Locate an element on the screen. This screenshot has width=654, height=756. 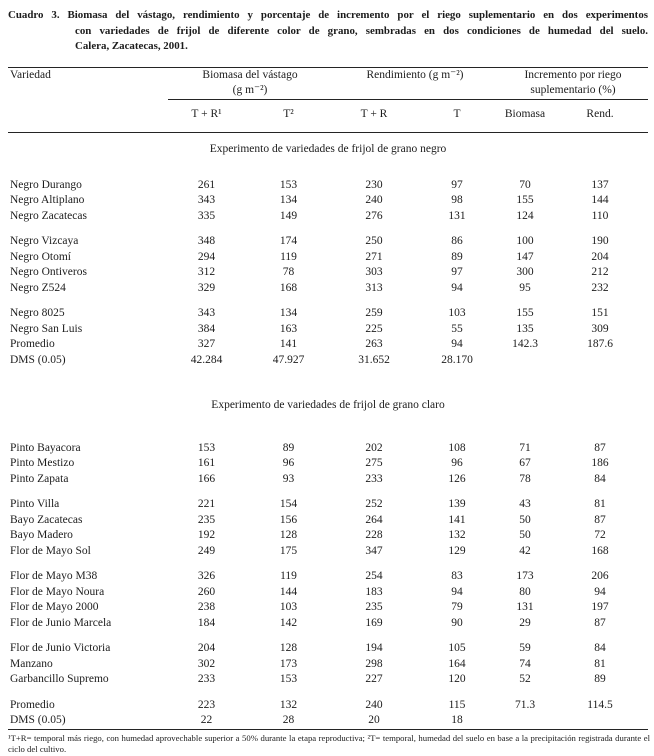
value-cell: 42.284 is located at coordinates (206, 359).